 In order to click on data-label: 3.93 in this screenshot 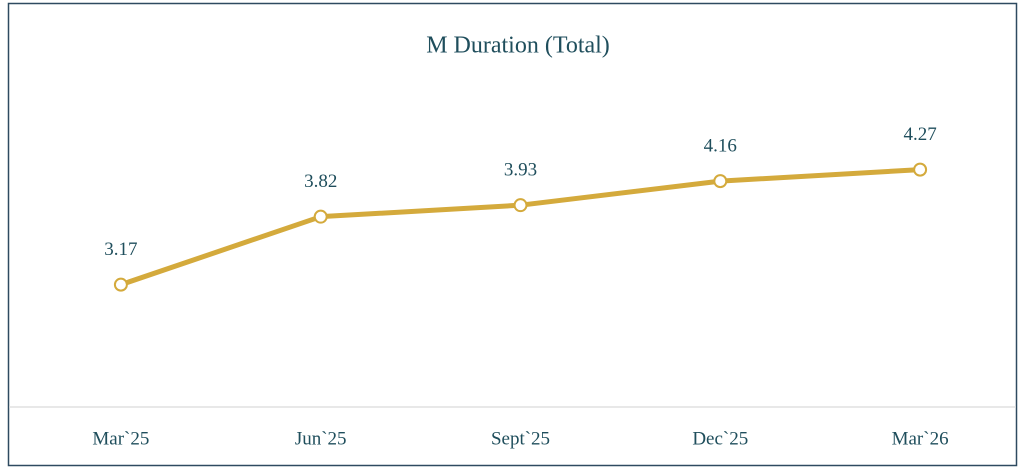, I will do `click(520, 170)`.